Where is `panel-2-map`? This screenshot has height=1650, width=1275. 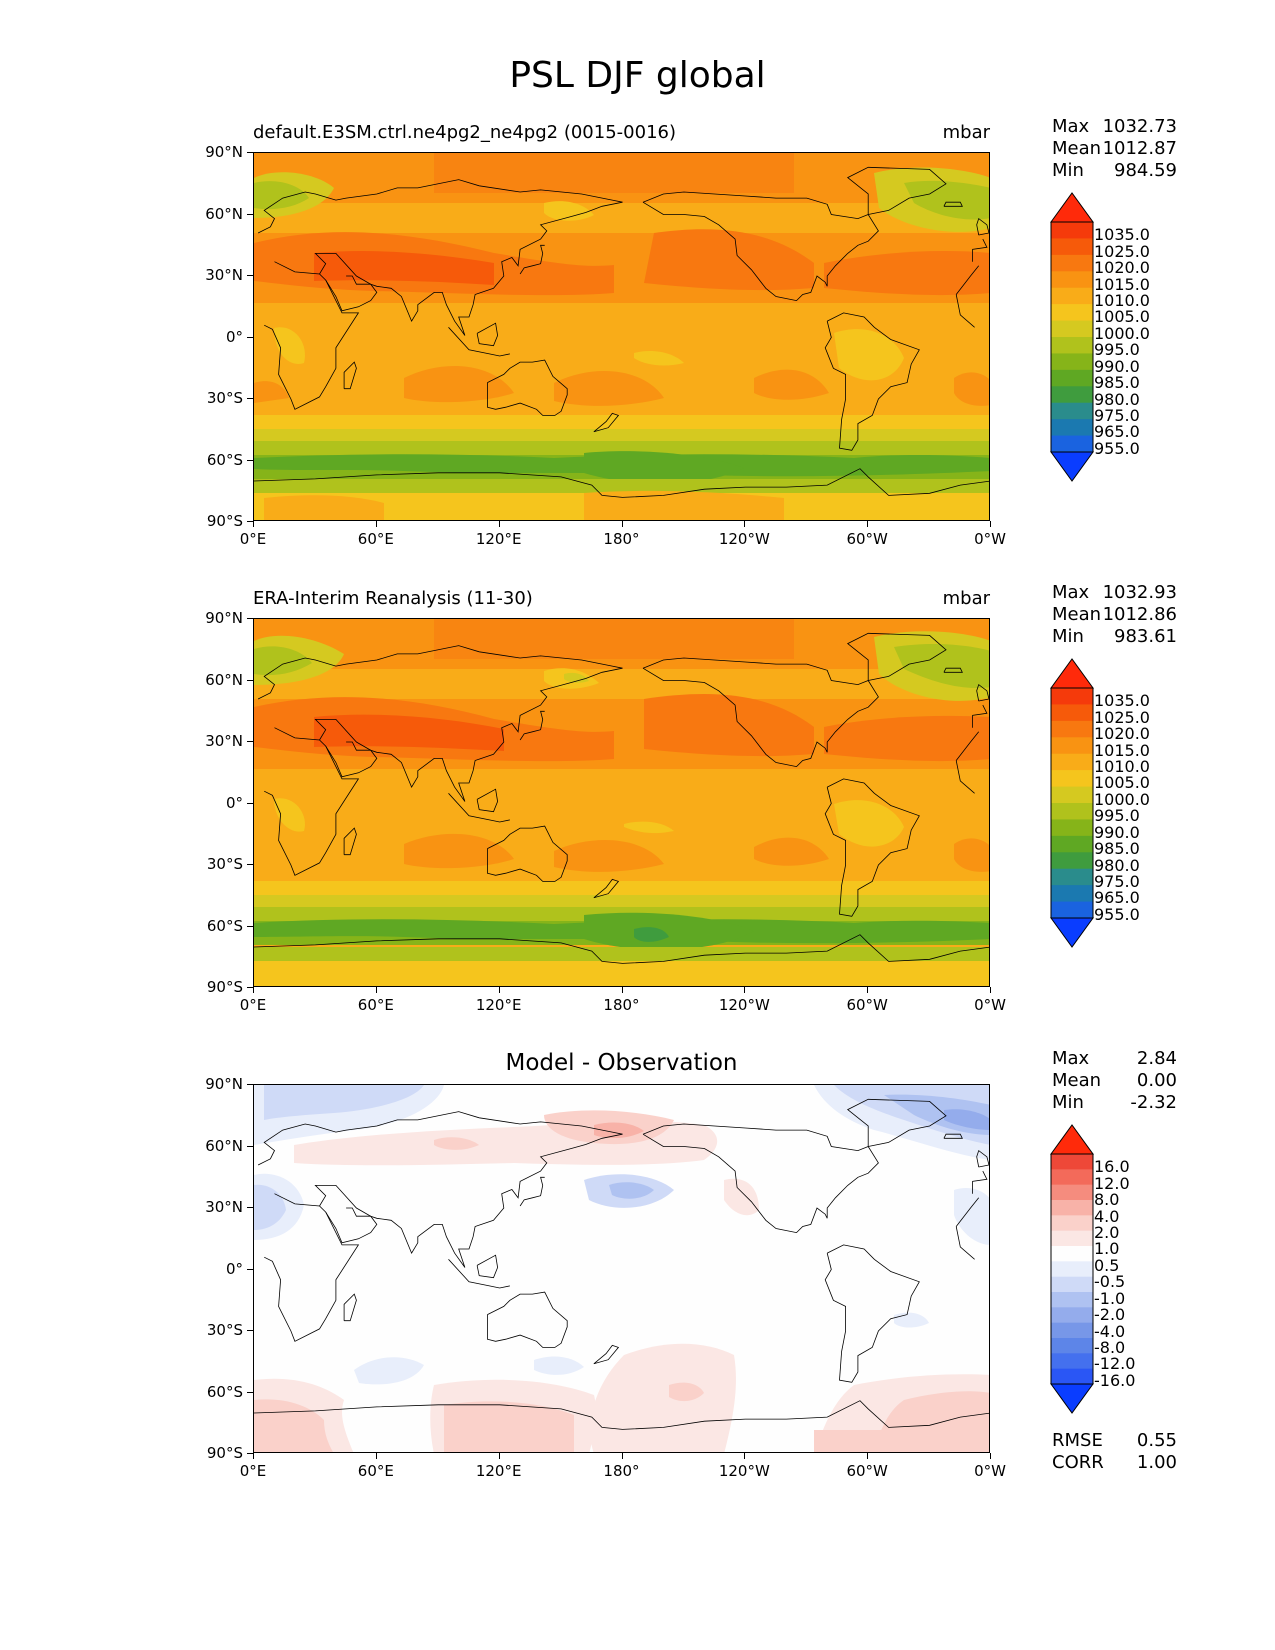 panel-2-map is located at coordinates (621, 802).